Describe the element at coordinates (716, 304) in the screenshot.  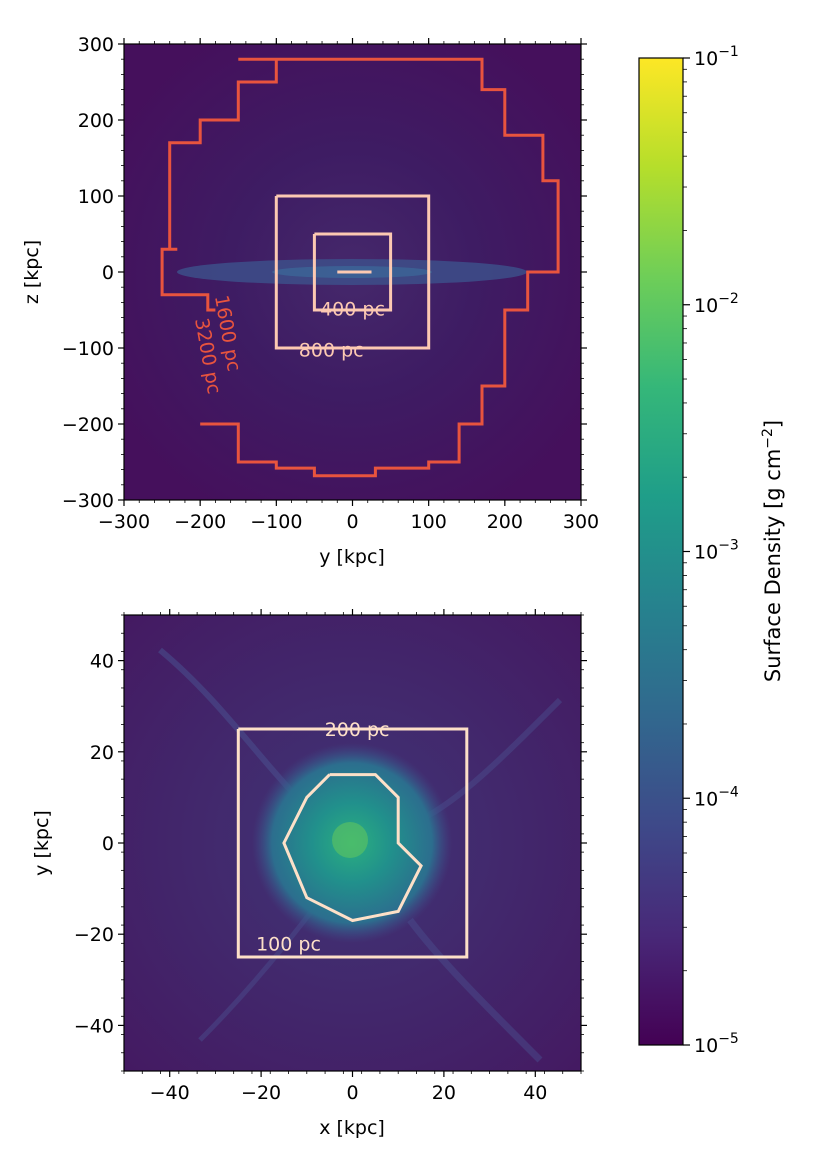
I see `colorbar-tick-label: 10⁻²` at that location.